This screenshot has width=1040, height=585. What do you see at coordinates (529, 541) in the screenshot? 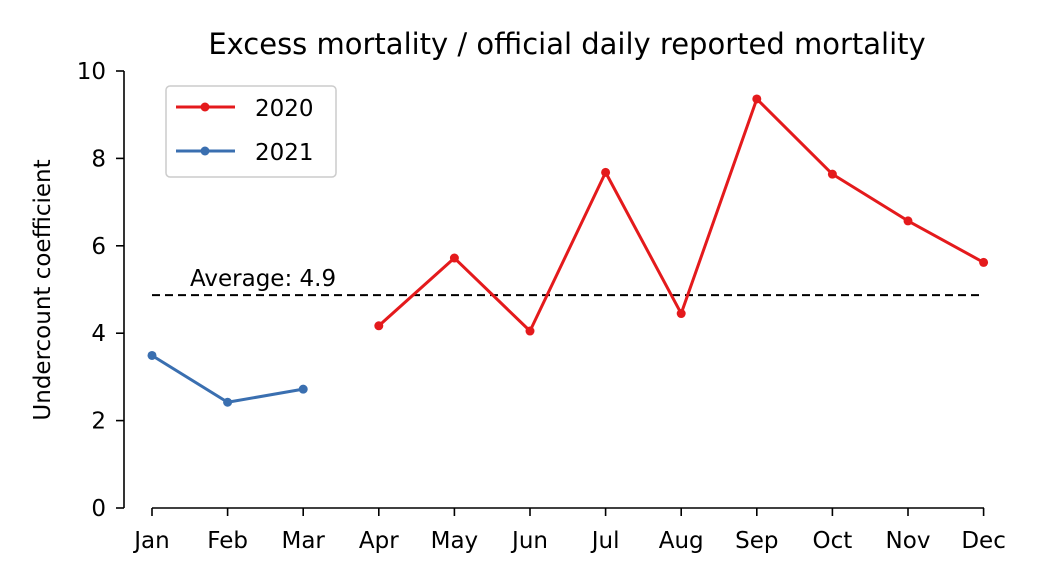
I see `x-tick-label: Jun` at bounding box center [529, 541].